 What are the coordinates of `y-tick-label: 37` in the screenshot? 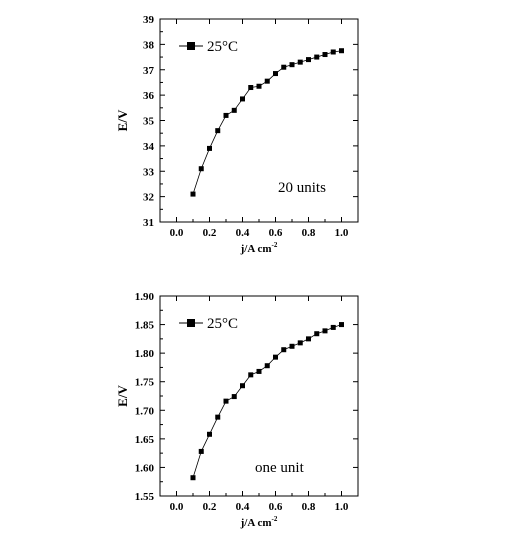 It's located at (149, 71).